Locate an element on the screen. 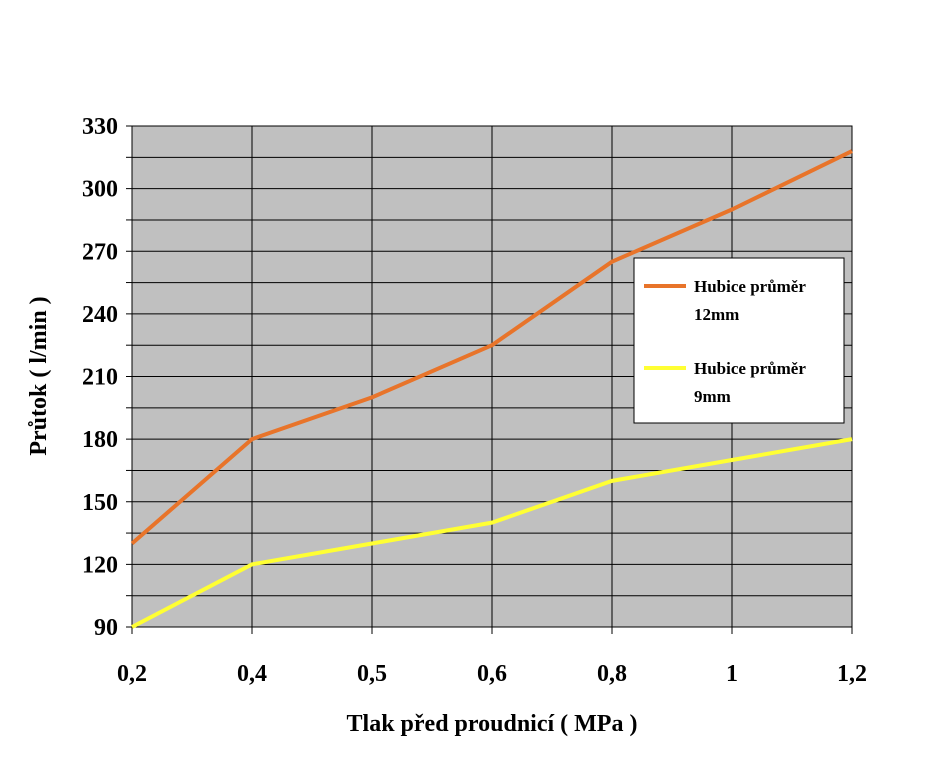 The height and width of the screenshot is (764, 930). x-axis-label: Tlak před proudnicí ( MPa ) is located at coordinates (492, 724).